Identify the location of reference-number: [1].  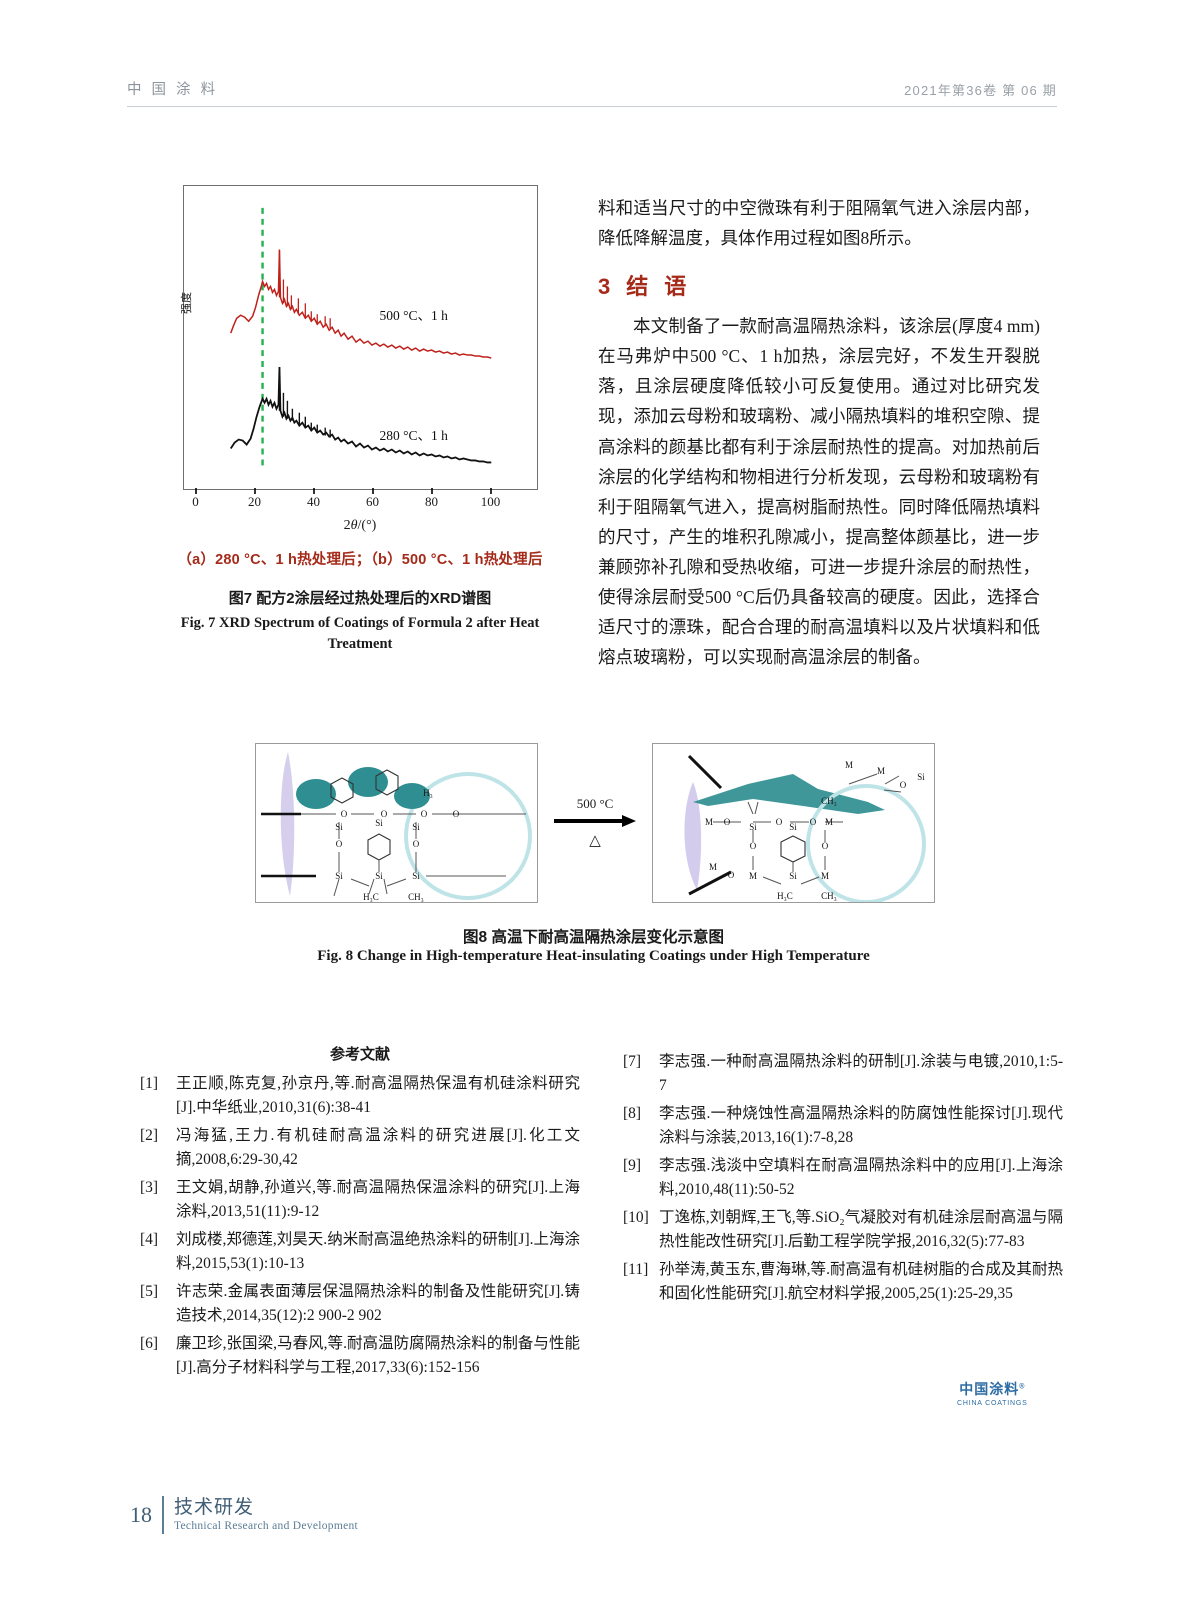
(149, 1083).